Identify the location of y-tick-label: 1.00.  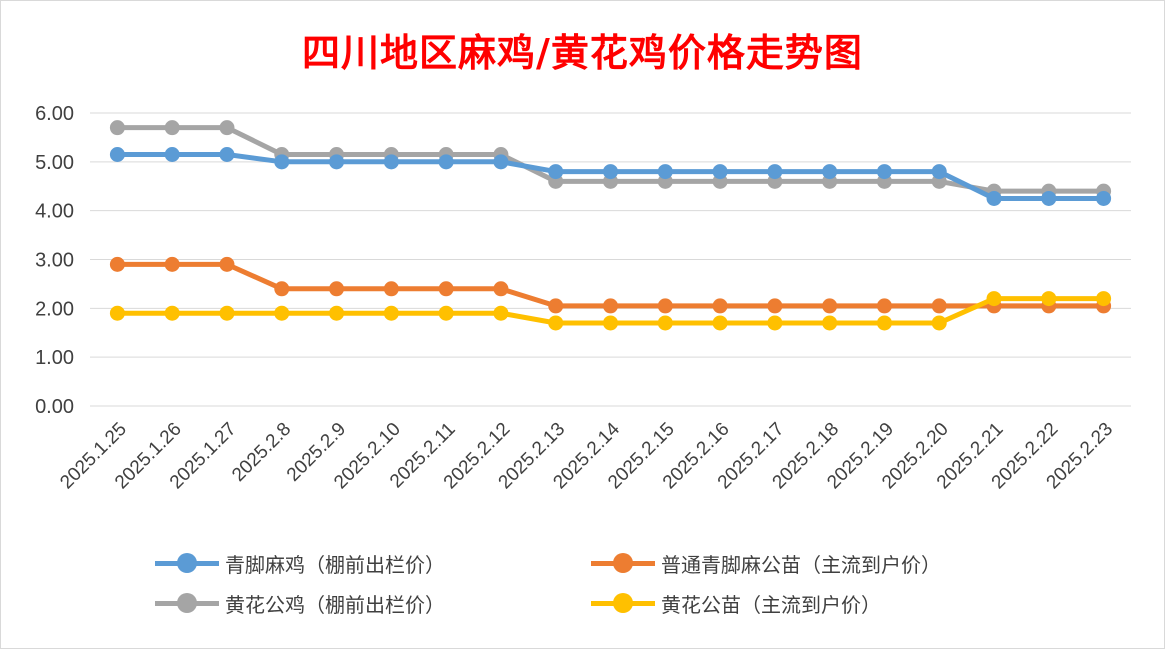
(54, 358).